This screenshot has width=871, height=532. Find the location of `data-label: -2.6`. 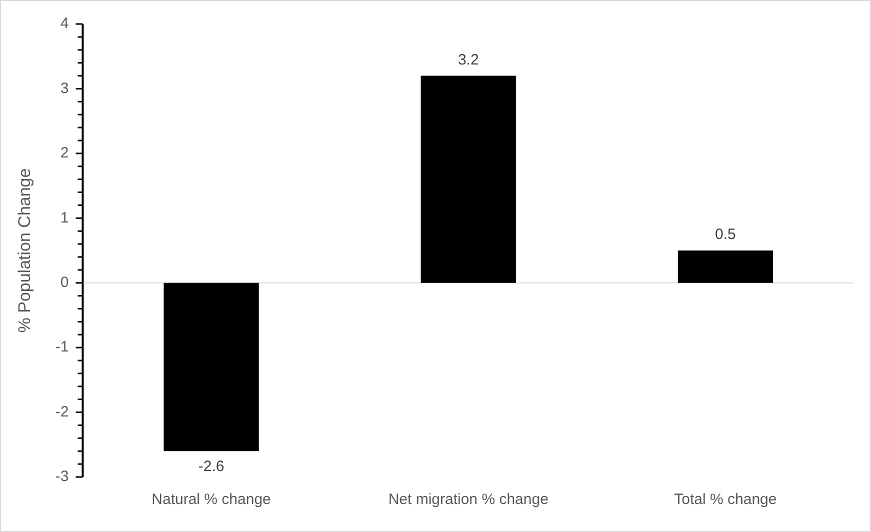

data-label: -2.6 is located at coordinates (211, 466).